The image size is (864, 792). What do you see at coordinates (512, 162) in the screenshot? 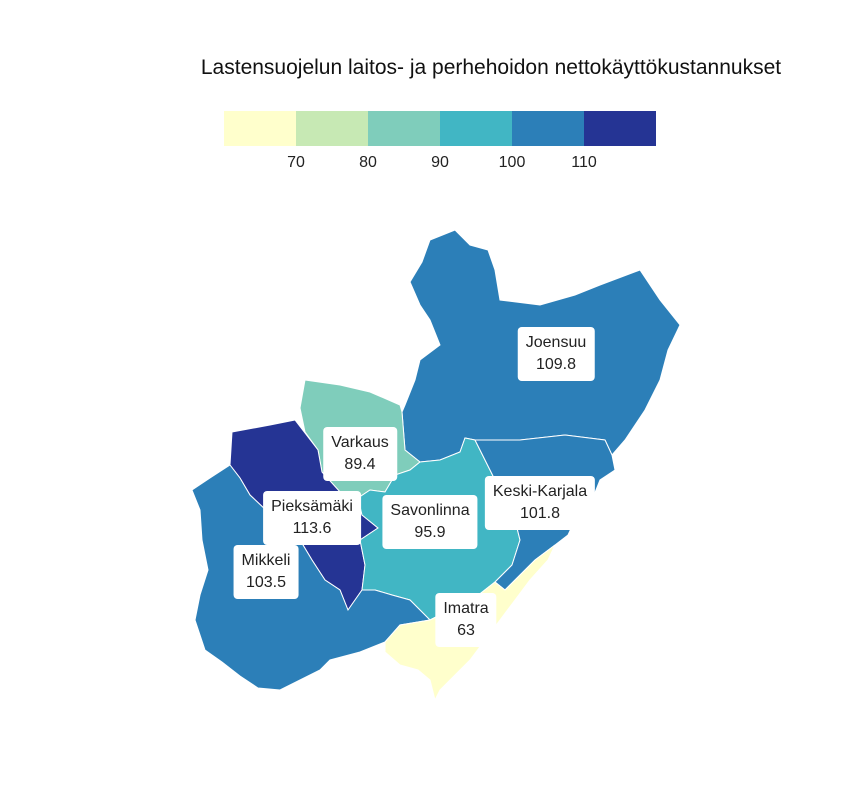
I see `legend-tick: 100` at bounding box center [512, 162].